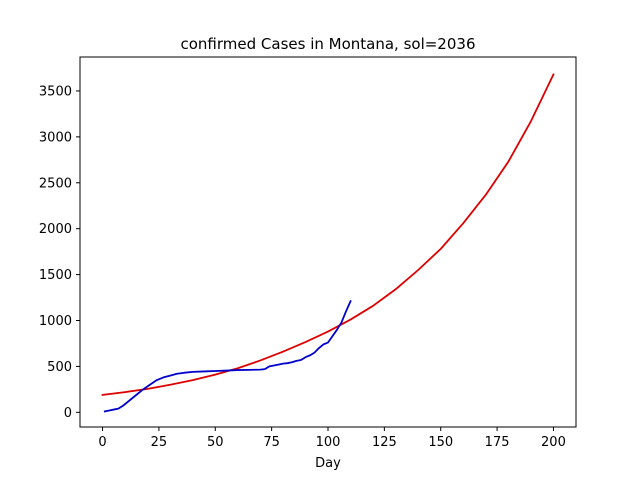  What do you see at coordinates (497, 442) in the screenshot?
I see `x-tick-label: 175` at bounding box center [497, 442].